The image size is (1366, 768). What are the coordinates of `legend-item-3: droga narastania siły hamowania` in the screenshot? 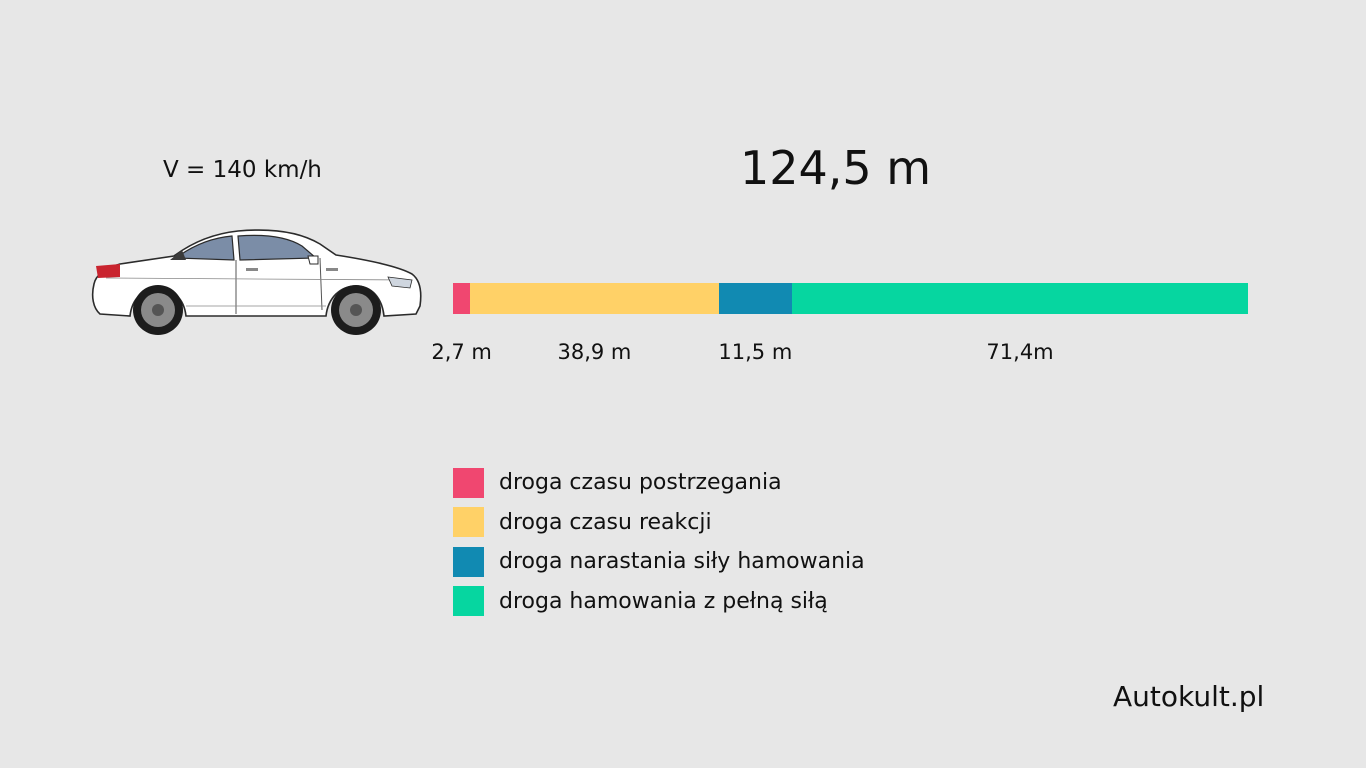 It's located at (659, 561).